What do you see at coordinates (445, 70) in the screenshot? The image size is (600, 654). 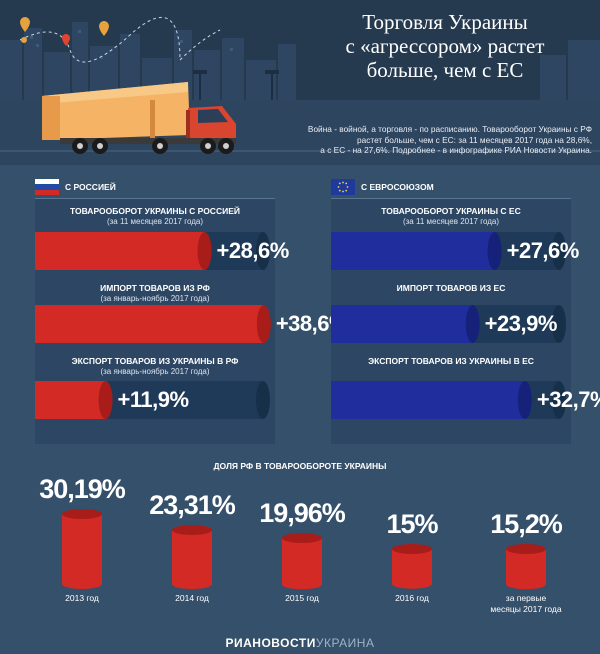 I see `title-line: больше, чем с ЕС` at bounding box center [445, 70].